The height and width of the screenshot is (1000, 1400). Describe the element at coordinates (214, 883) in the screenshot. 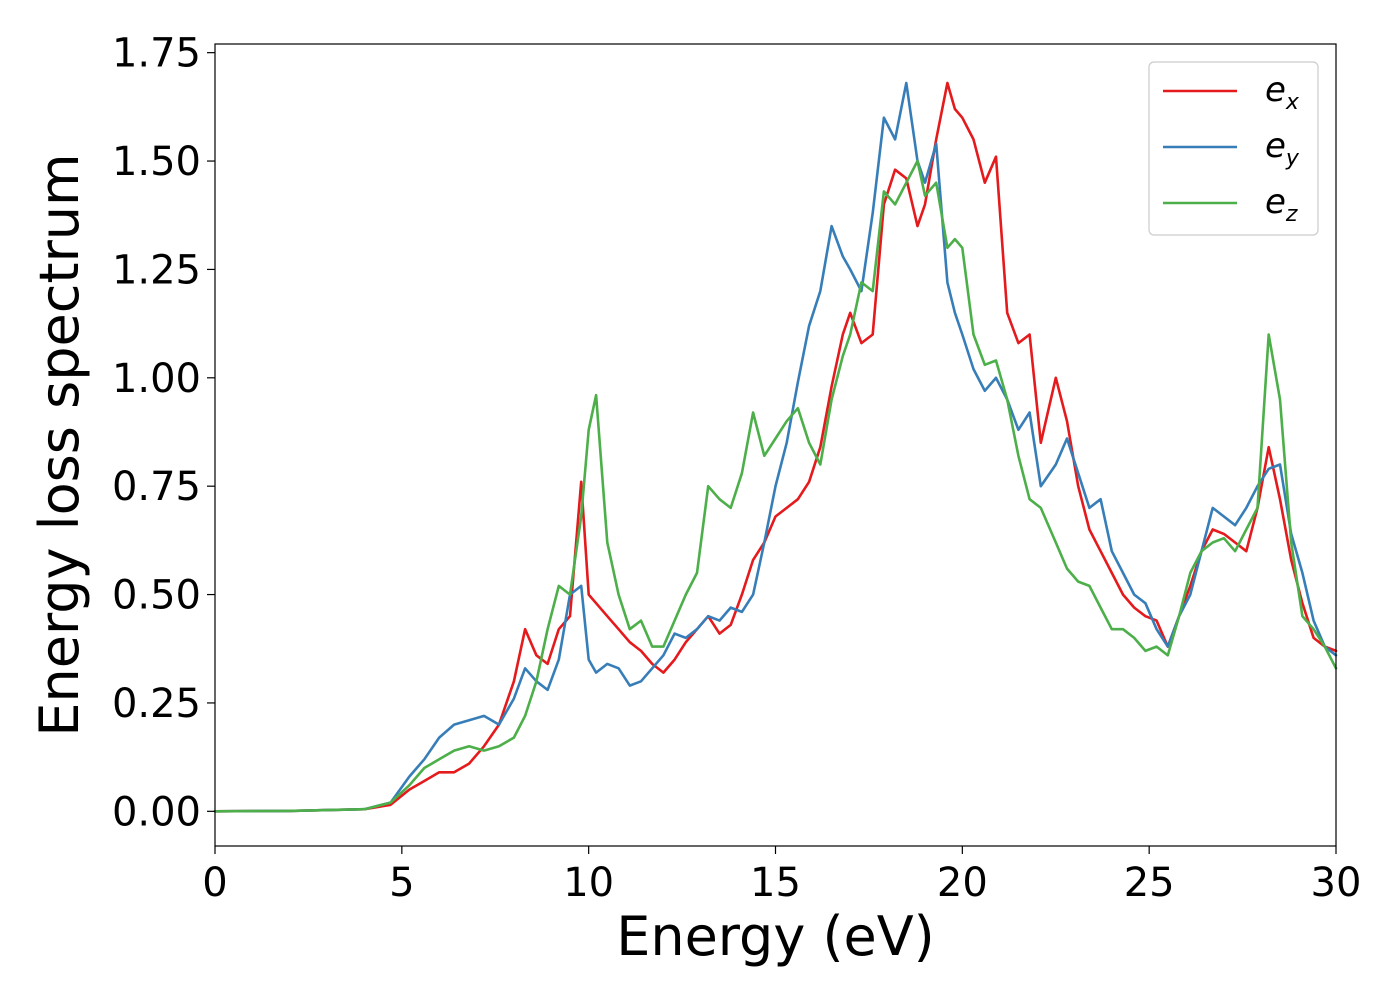

I see `x-tick-label: 0` at that location.